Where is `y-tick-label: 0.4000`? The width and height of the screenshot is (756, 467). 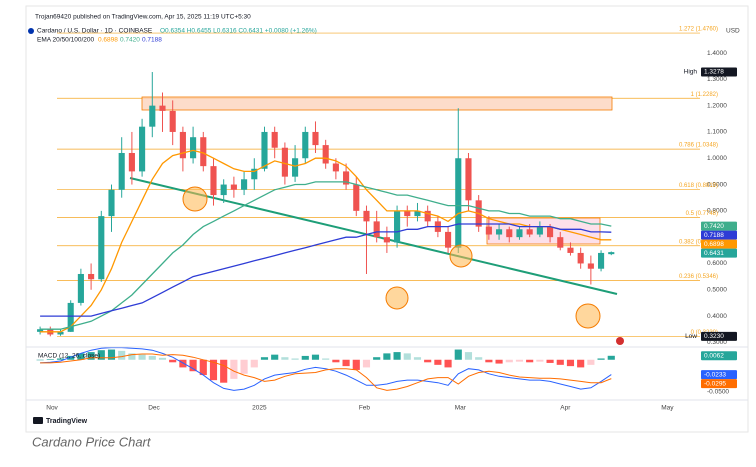 y-tick-label: 0.4000 is located at coordinates (717, 316).